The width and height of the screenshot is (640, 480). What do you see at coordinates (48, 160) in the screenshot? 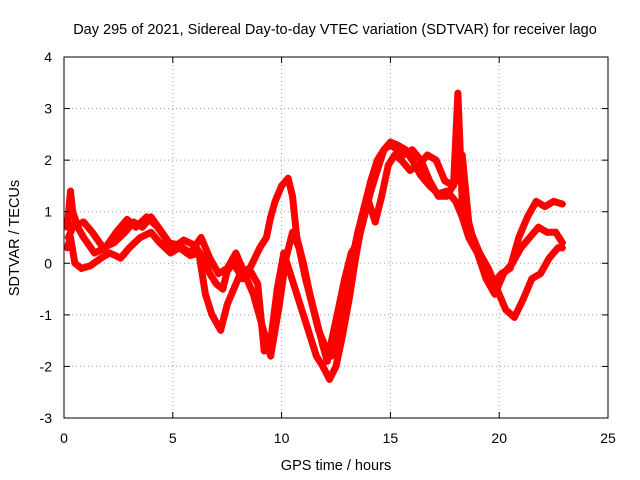
I see `y-tick-label: 2` at bounding box center [48, 160].